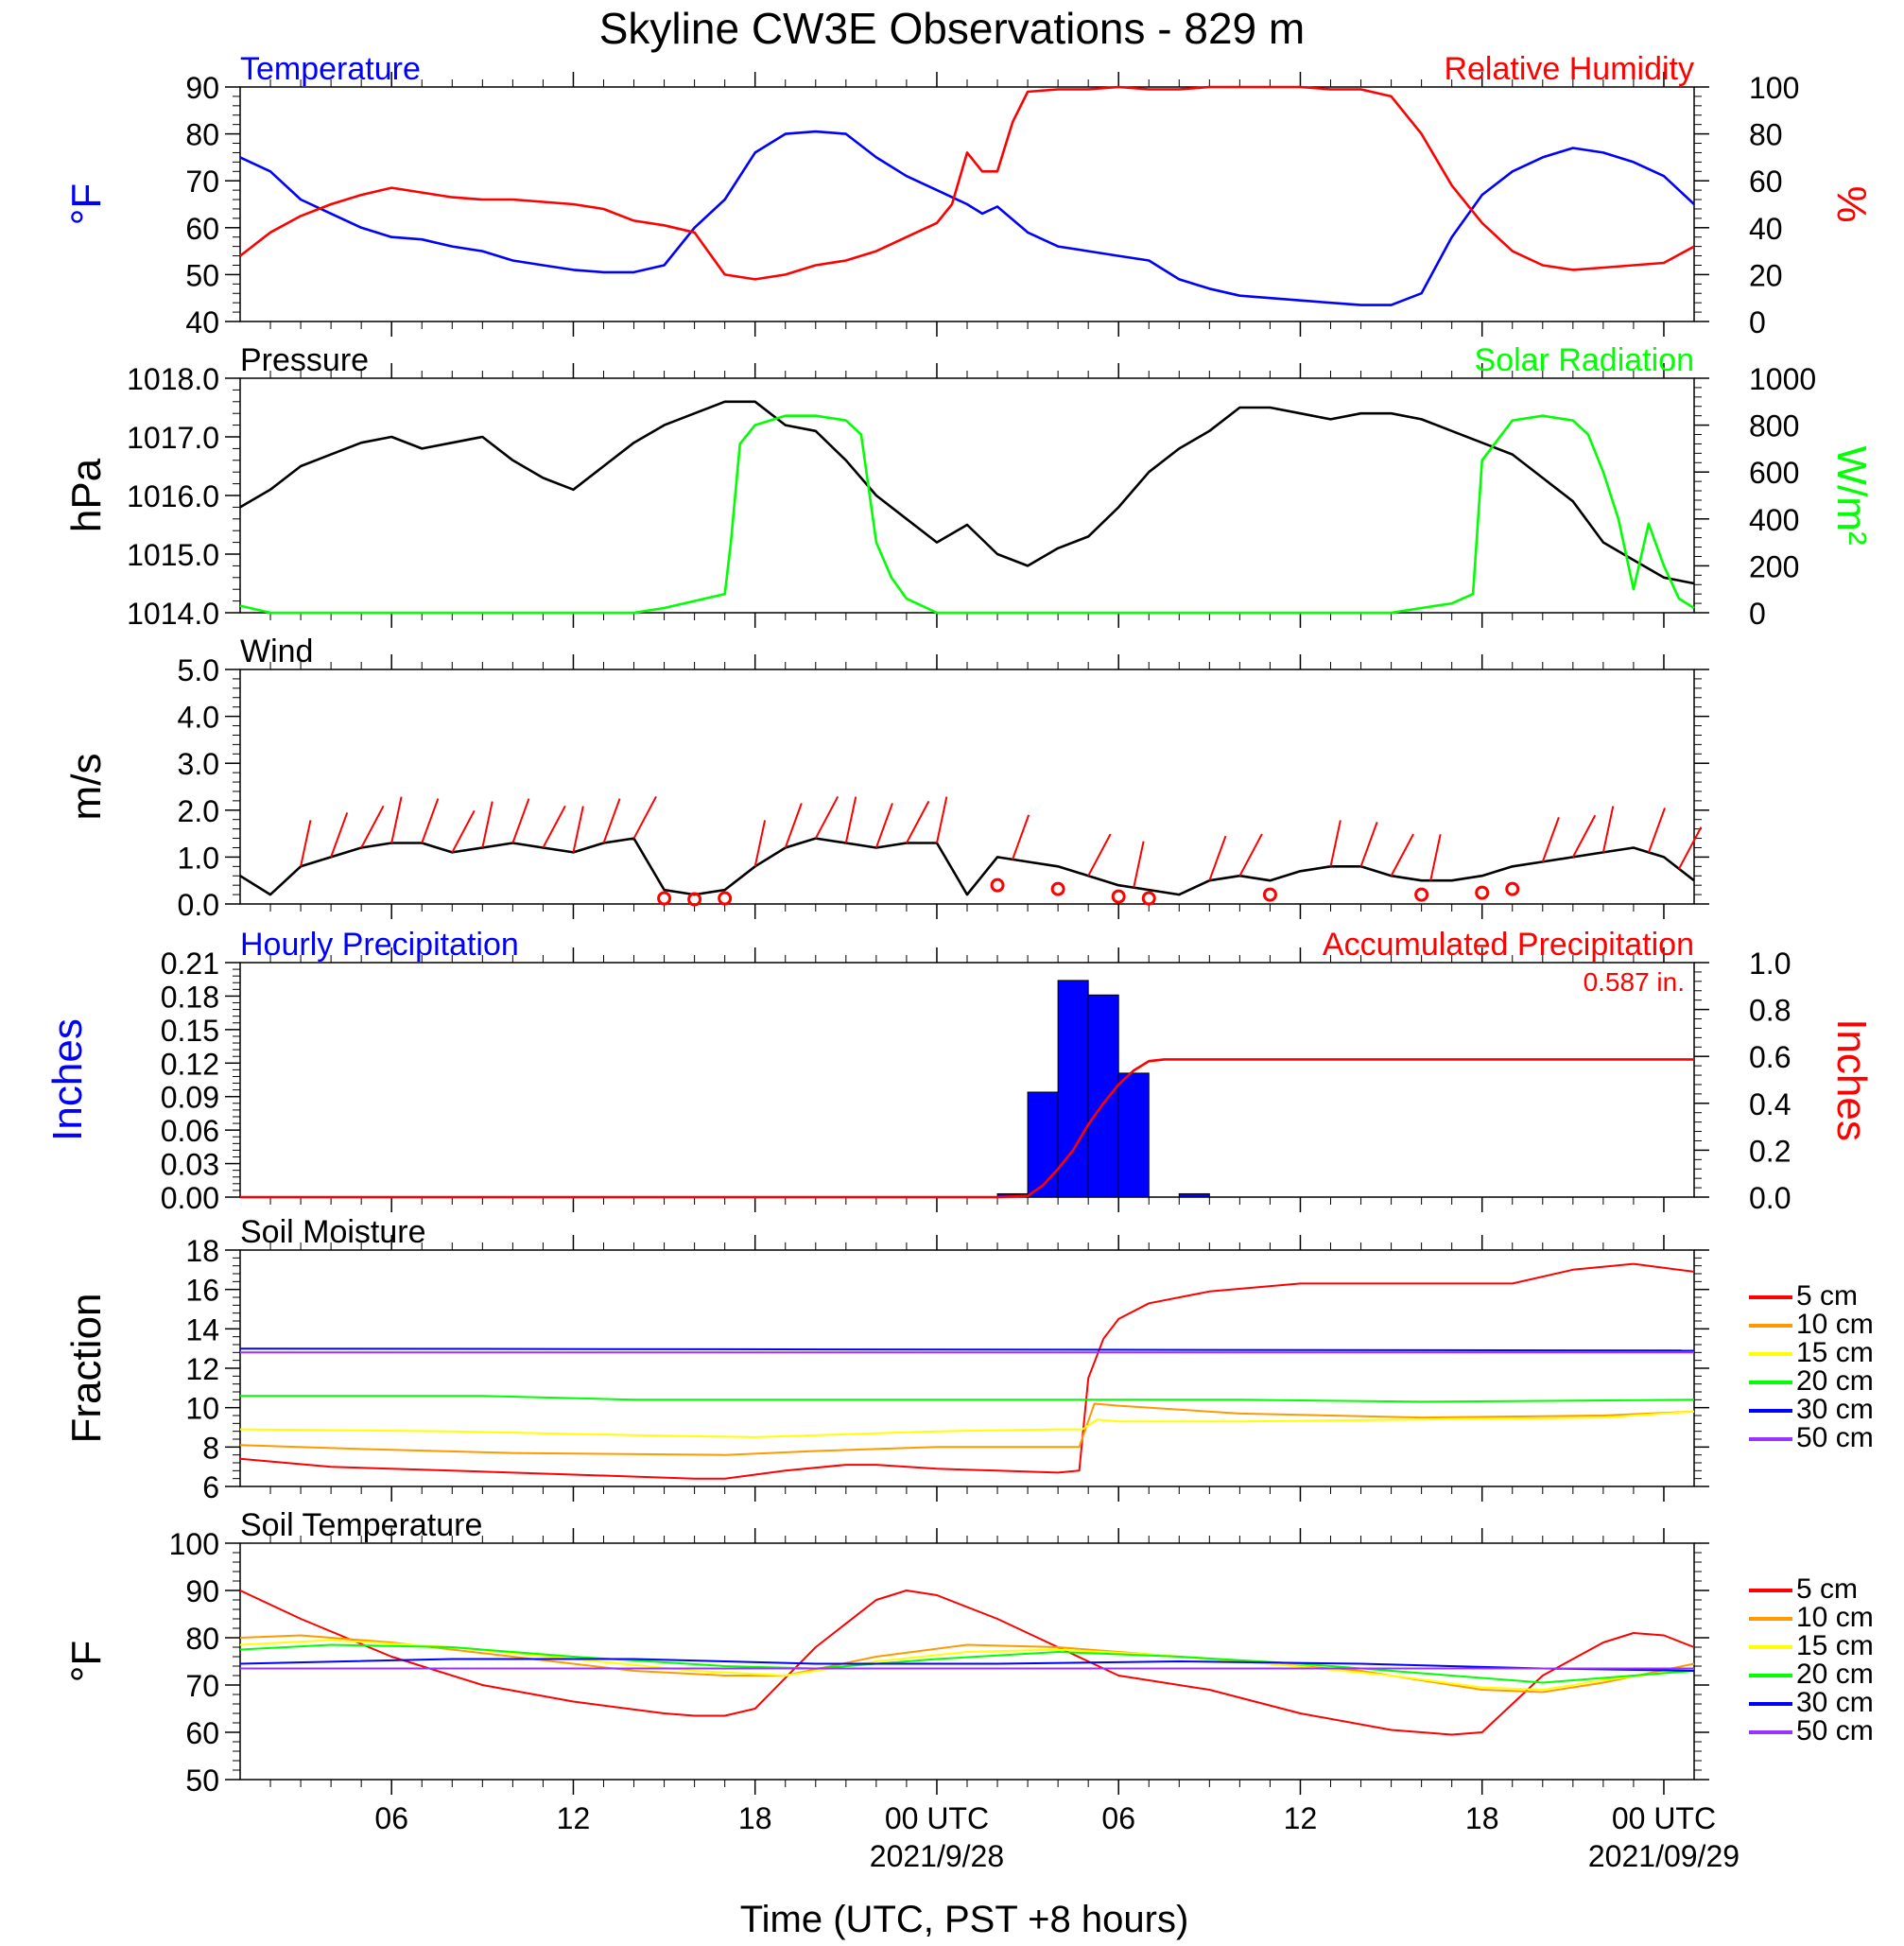 The width and height of the screenshot is (1904, 1946). What do you see at coordinates (952, 29) in the screenshot?
I see `chart-title: Skyline CW3E Observations - 829 m` at bounding box center [952, 29].